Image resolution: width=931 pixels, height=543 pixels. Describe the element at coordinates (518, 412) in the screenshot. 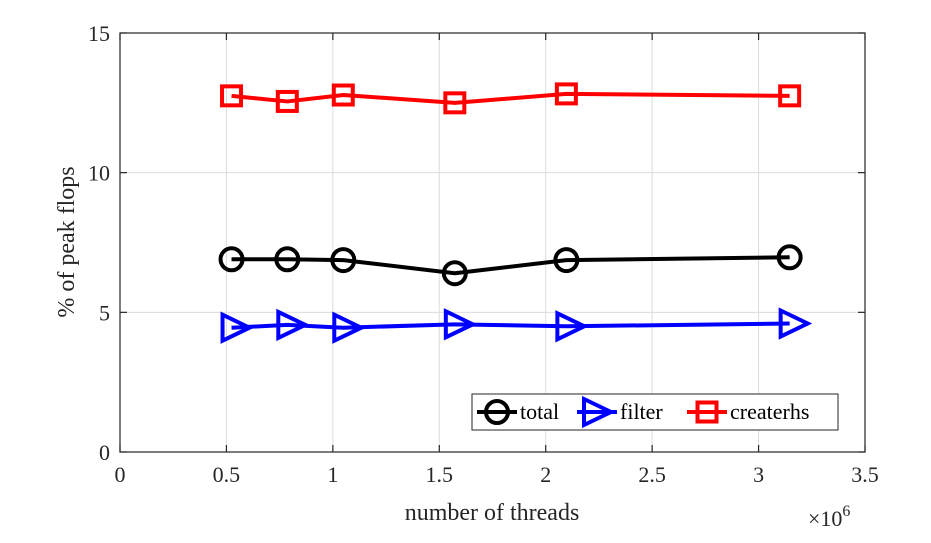

I see `legend-entry-total: total` at that location.